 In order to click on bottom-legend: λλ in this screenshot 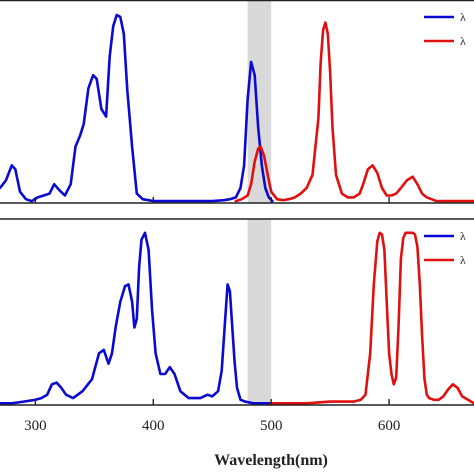, I will do `click(445, 248)`.